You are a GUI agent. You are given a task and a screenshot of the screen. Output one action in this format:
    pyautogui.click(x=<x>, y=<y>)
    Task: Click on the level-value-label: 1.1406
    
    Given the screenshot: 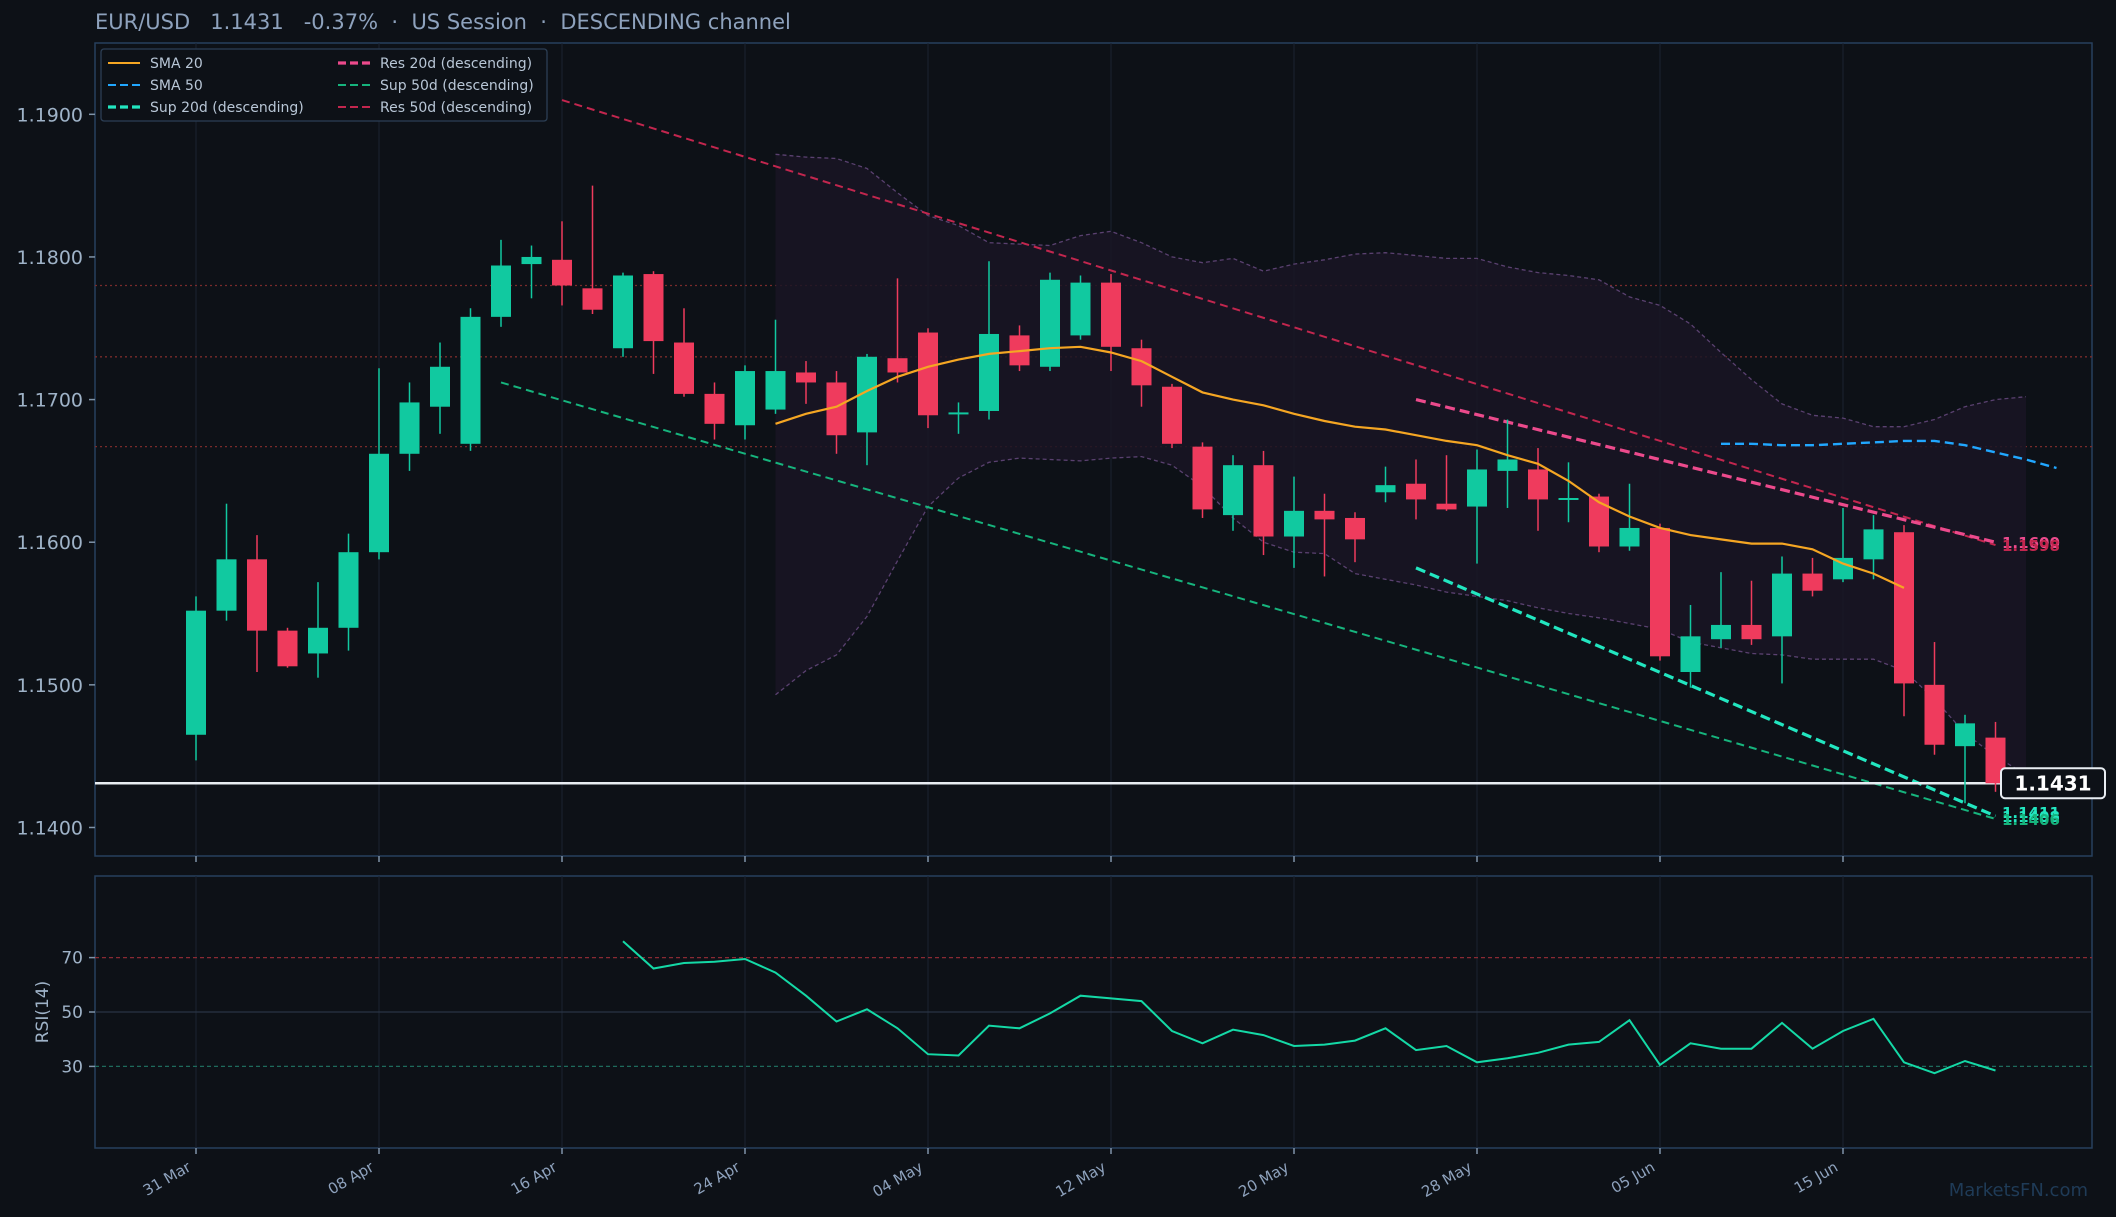 What is the action you would take?
    pyautogui.click(x=2031, y=820)
    